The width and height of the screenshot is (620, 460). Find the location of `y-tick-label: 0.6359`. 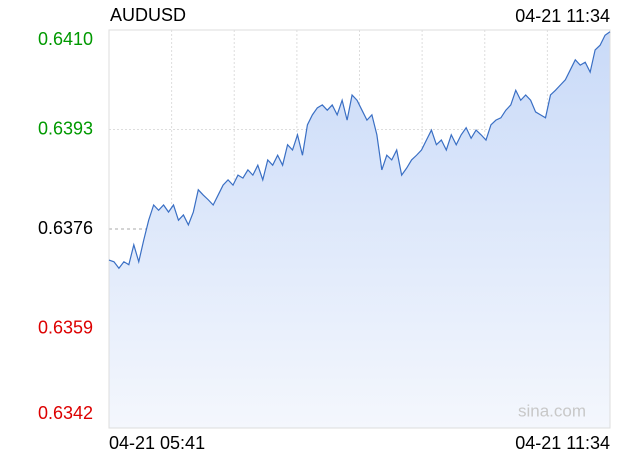

y-tick-label: 0.6359 is located at coordinates (65, 327).